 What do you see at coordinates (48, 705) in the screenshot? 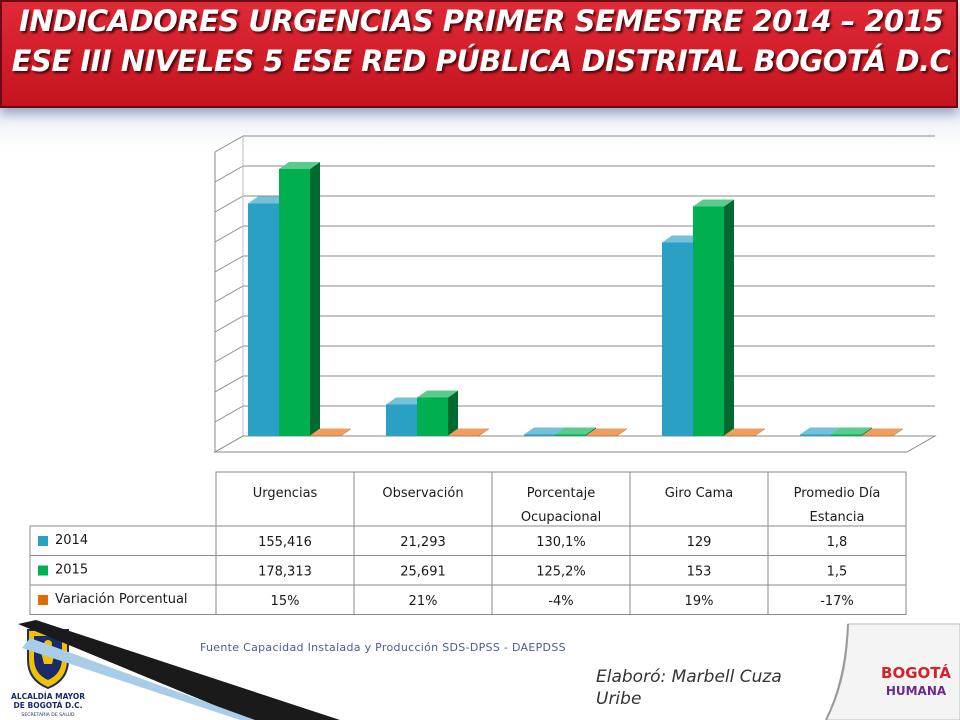
I see `left-logo-line-2: DE BOGOTÁ D.C.` at bounding box center [48, 705].